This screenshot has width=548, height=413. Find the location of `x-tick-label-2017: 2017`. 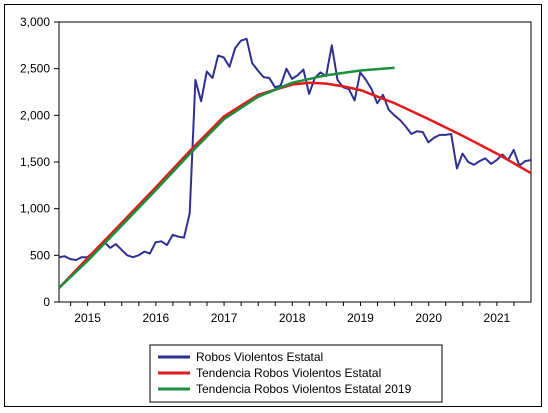

x-tick-label-2017: 2017 is located at coordinates (224, 318).